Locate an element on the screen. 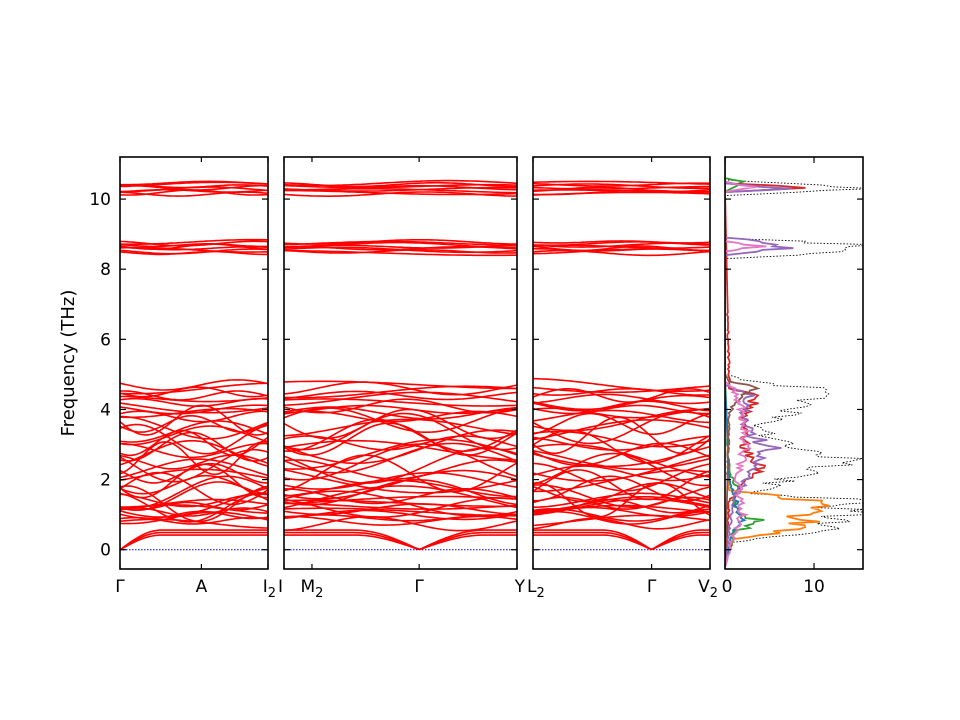 The height and width of the screenshot is (720, 960). x-tick-label: A is located at coordinates (202, 587).